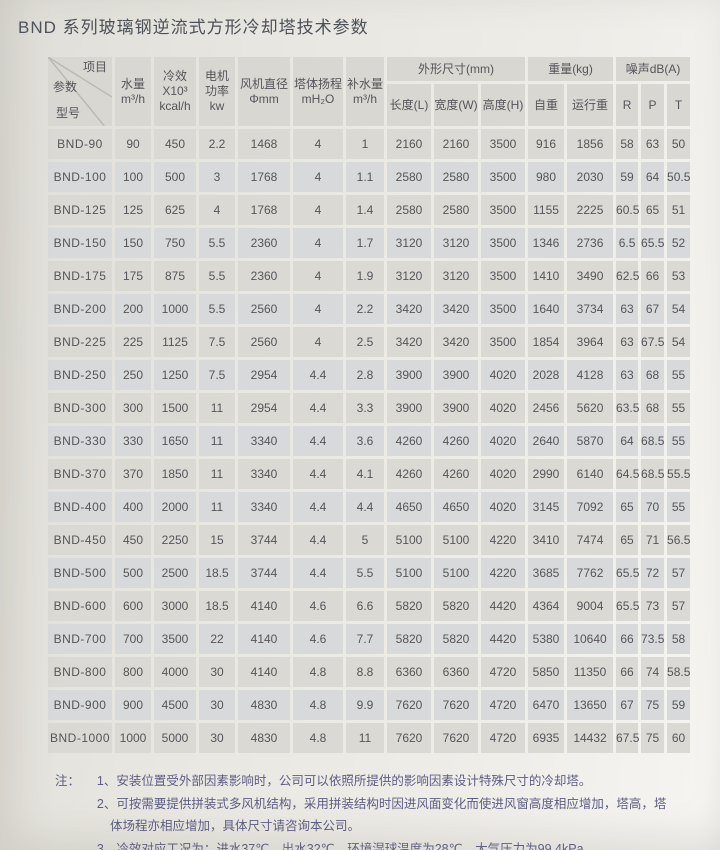  What do you see at coordinates (653, 540) in the screenshot?
I see `value-cell: 71` at bounding box center [653, 540].